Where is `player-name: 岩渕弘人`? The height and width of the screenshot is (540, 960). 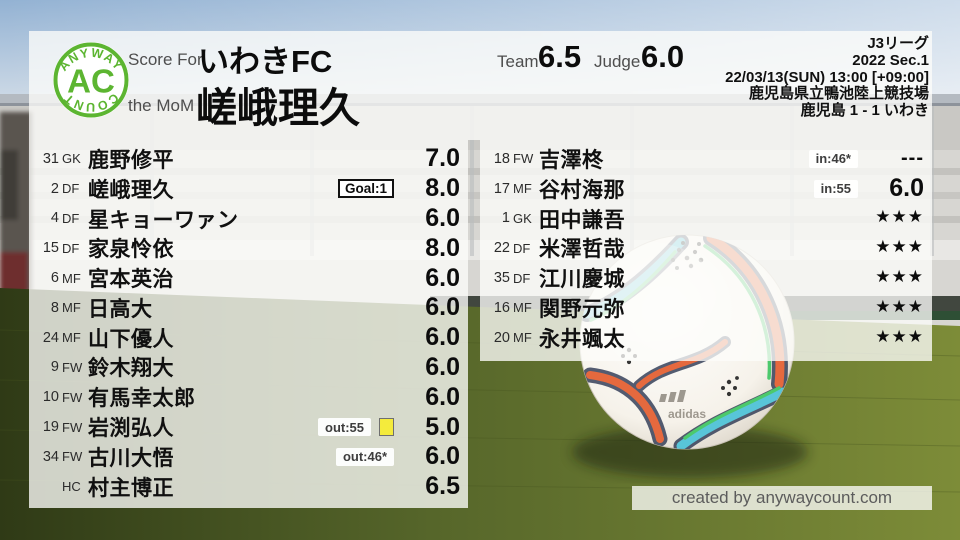
player-name: 岩渕弘人 is located at coordinates (131, 429).